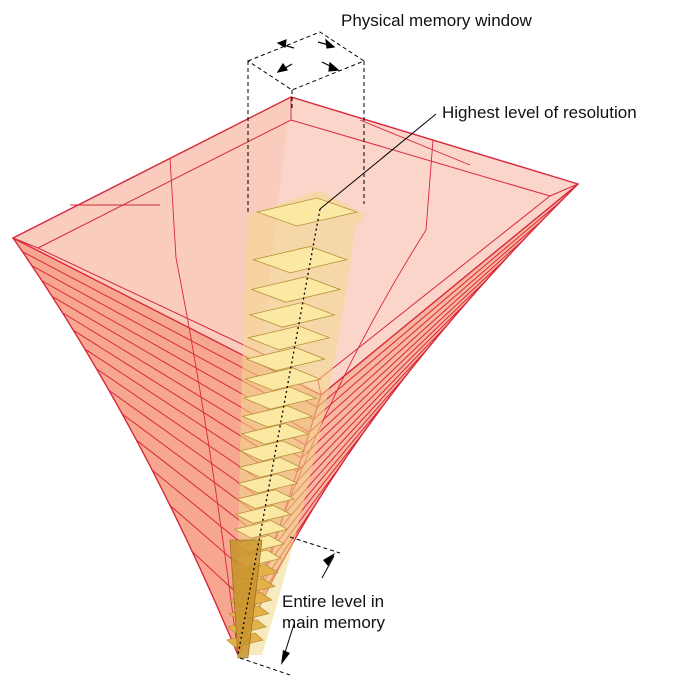 The height and width of the screenshot is (681, 689). I want to click on entire-level-label-line2: main memory, so click(333, 622).